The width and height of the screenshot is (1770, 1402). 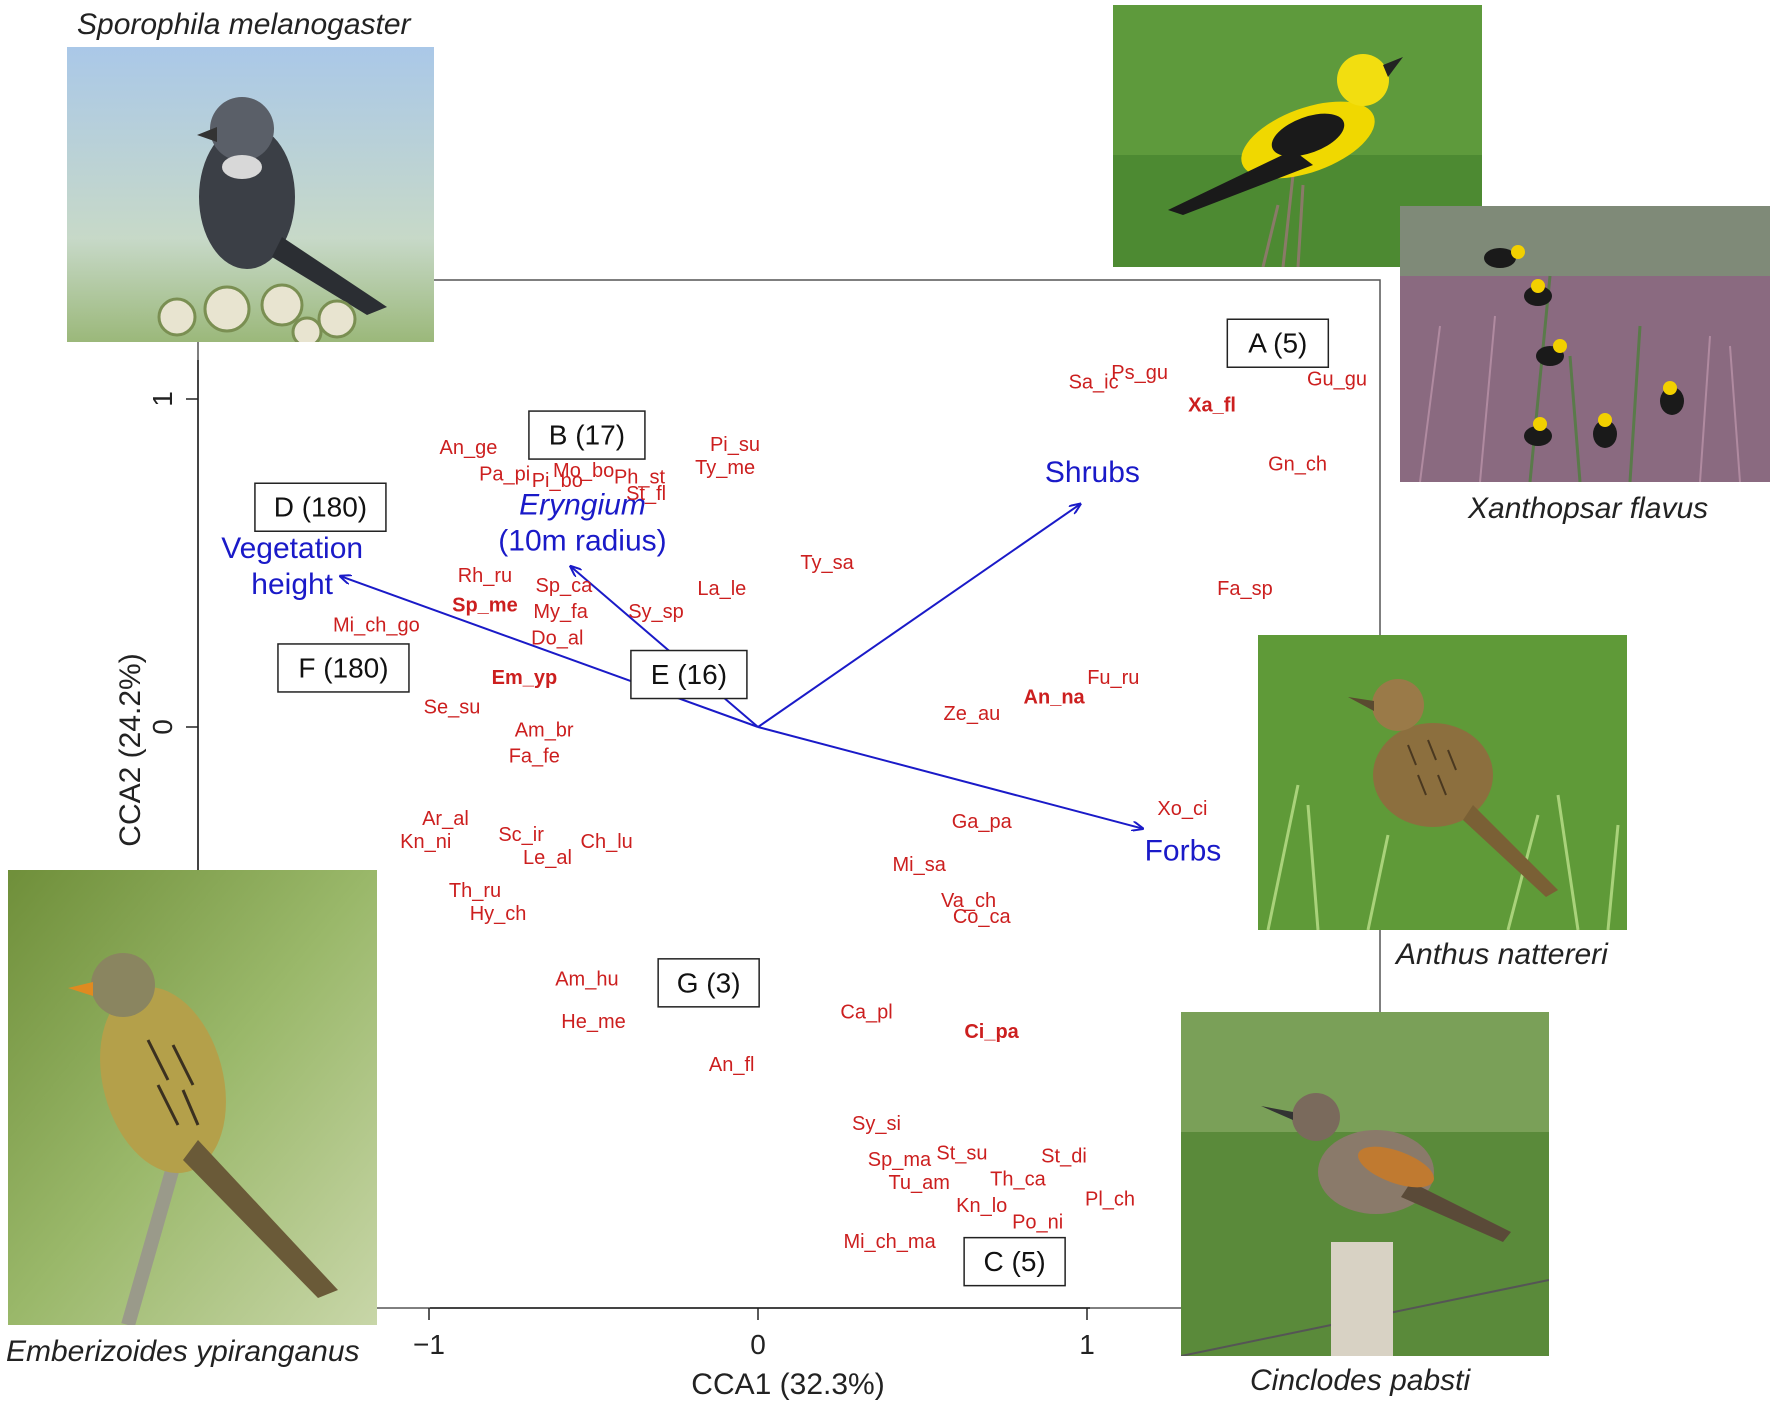 What do you see at coordinates (1245, 589) in the screenshot?
I see `species-label: Fa_sp` at bounding box center [1245, 589].